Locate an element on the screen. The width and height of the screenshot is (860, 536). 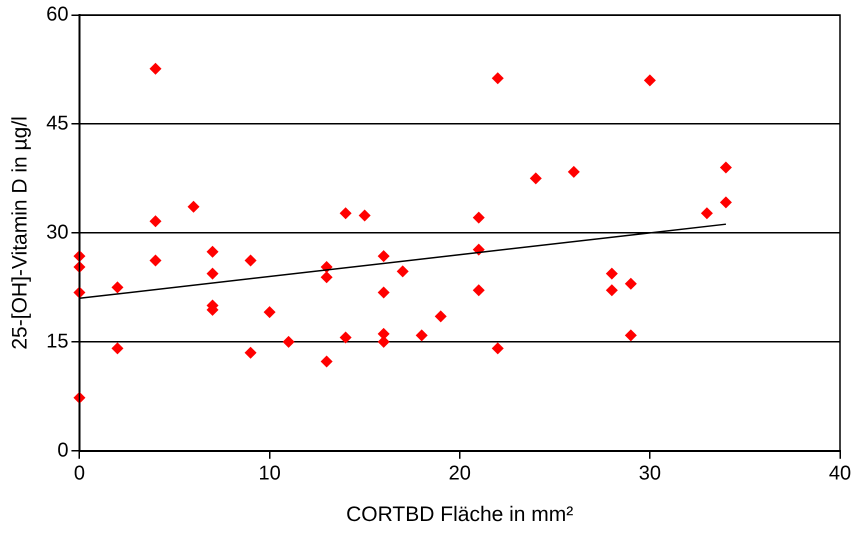
x-tick-label: 20 is located at coordinates (459, 473).